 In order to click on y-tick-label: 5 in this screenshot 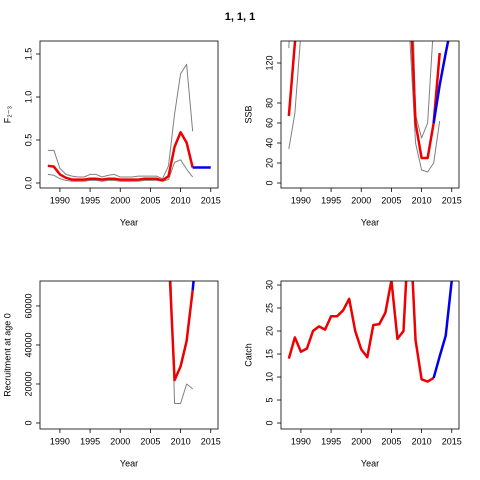, I will do `click(269, 400)`.